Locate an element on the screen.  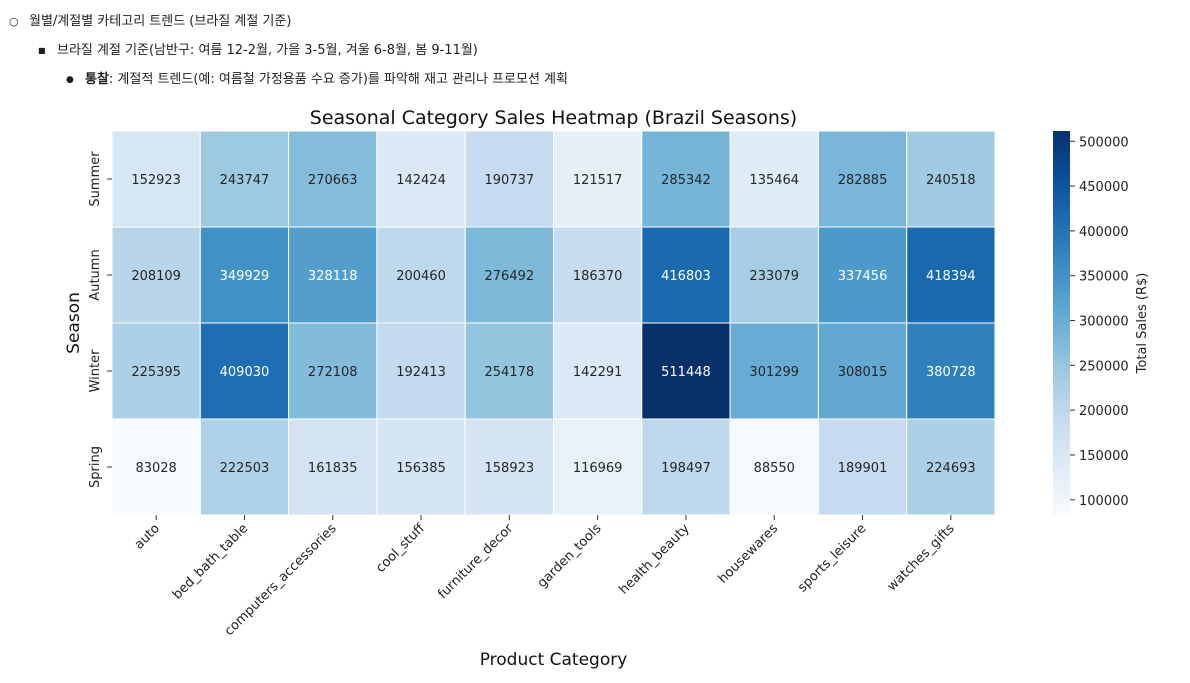
cell-value-label: 243747 is located at coordinates (245, 180).